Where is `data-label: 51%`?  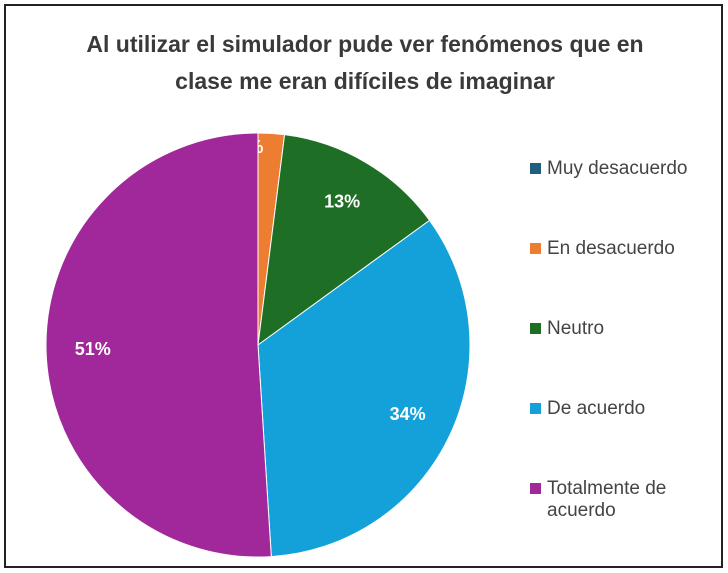 data-label: 51% is located at coordinates (93, 349).